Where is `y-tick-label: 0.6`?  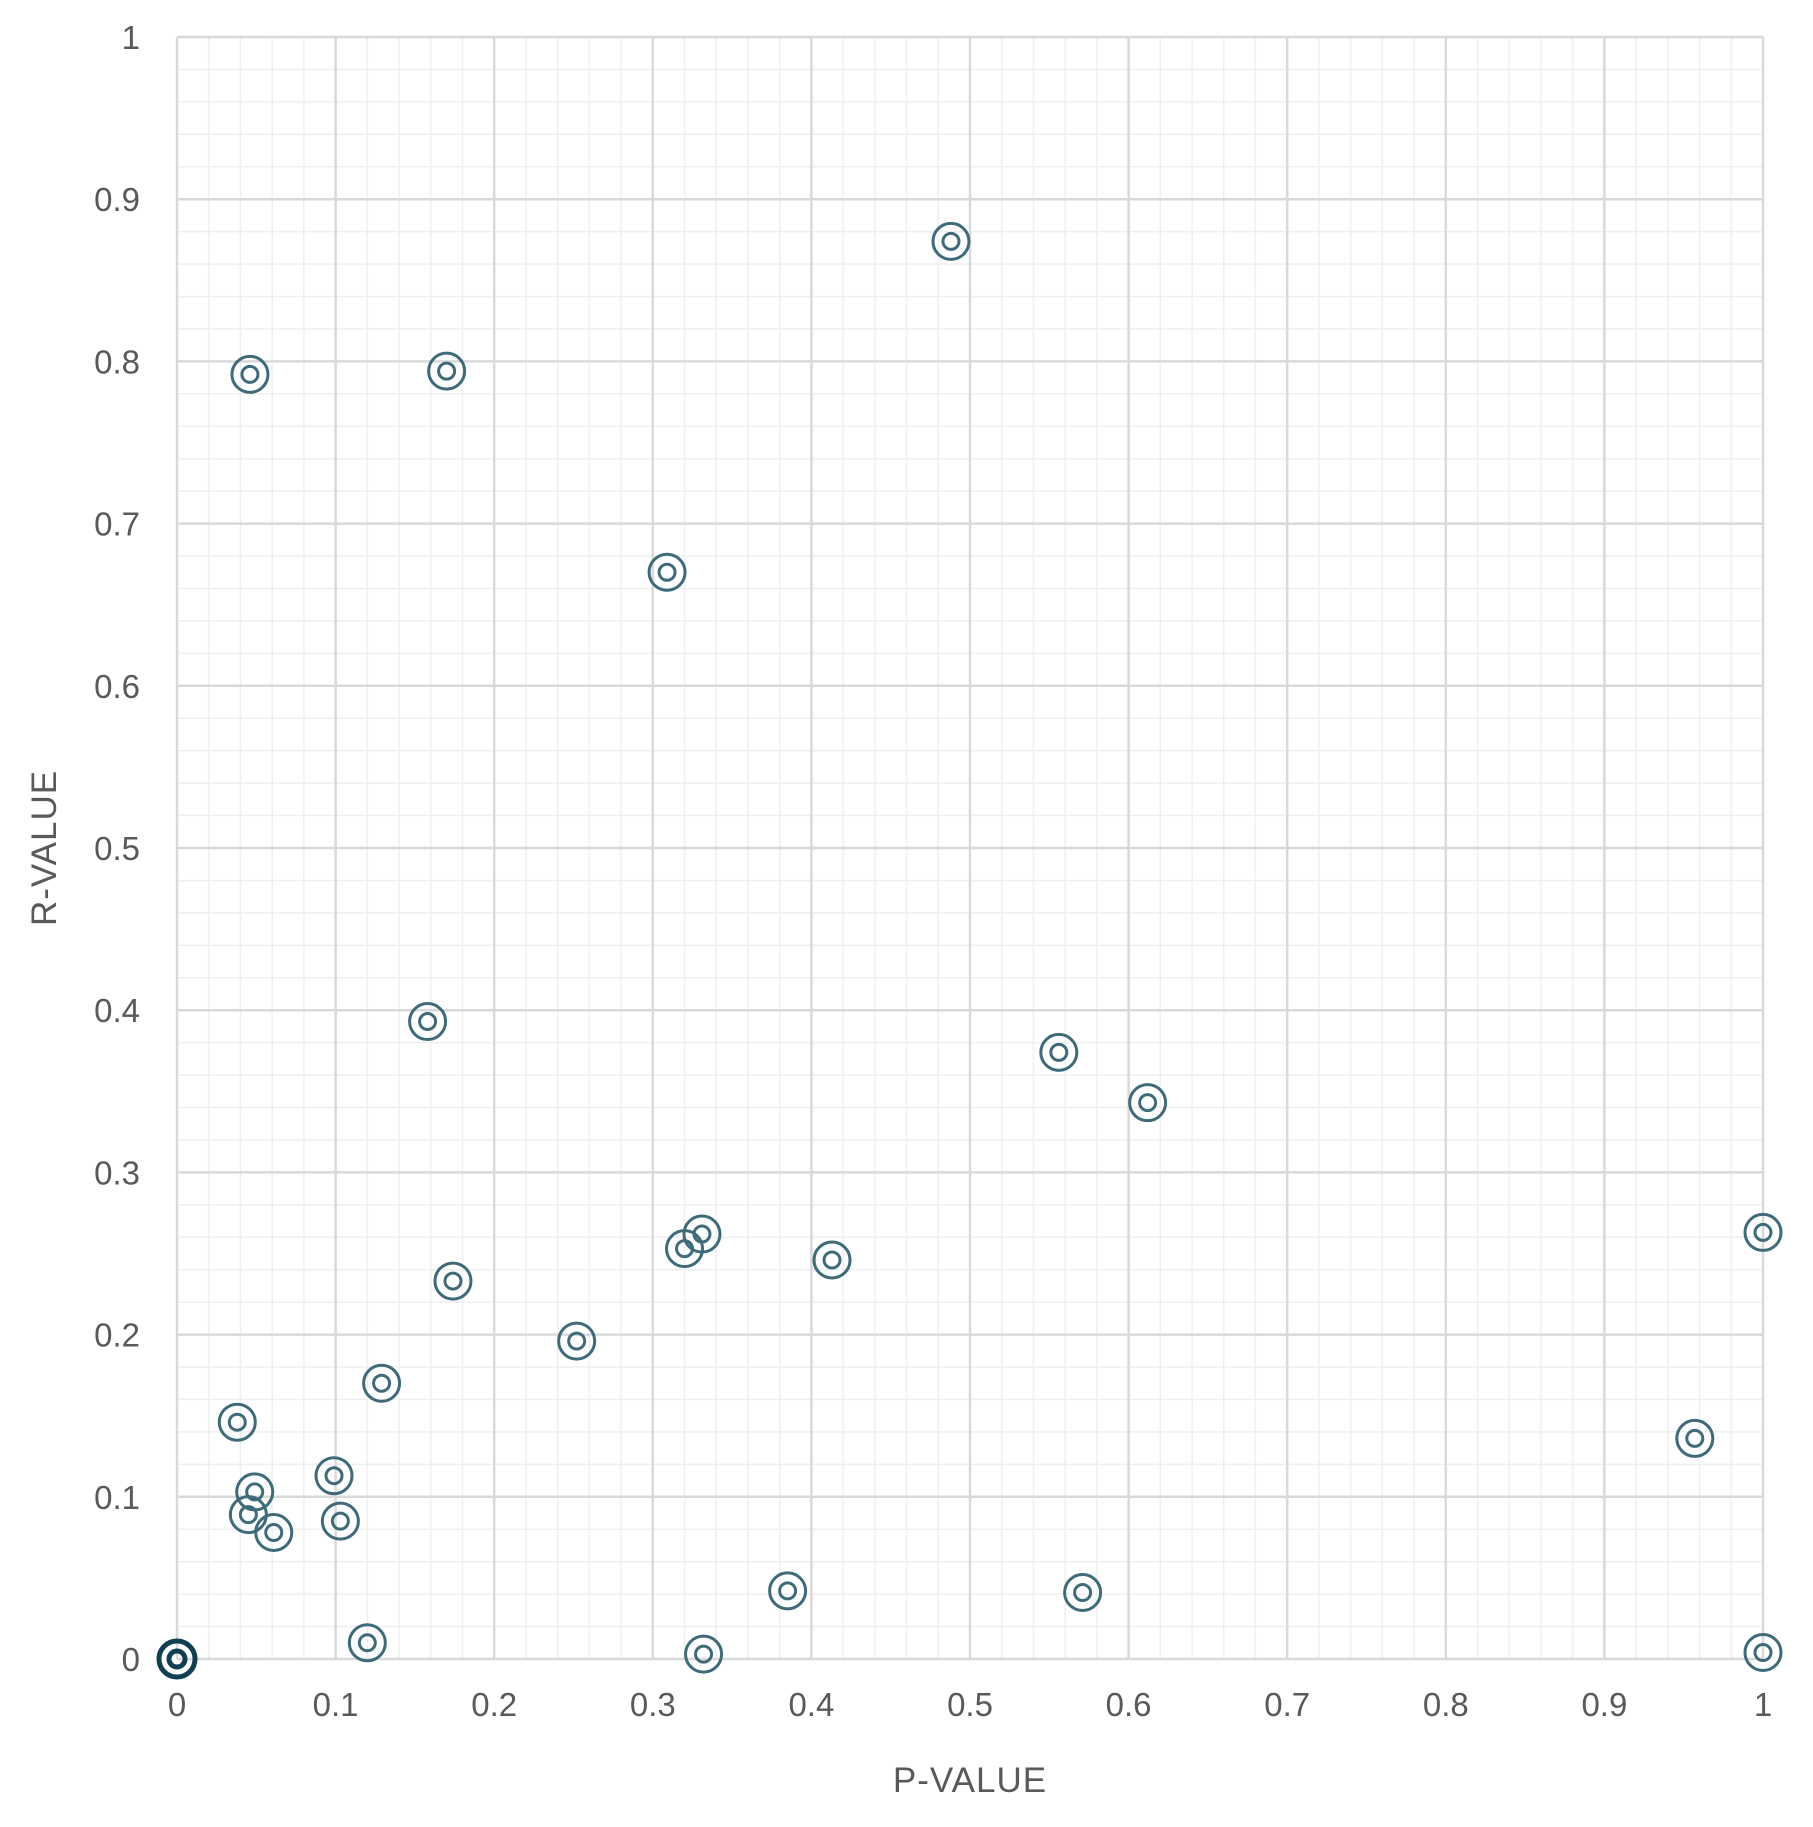
y-tick-label: 0.6 is located at coordinates (117, 686).